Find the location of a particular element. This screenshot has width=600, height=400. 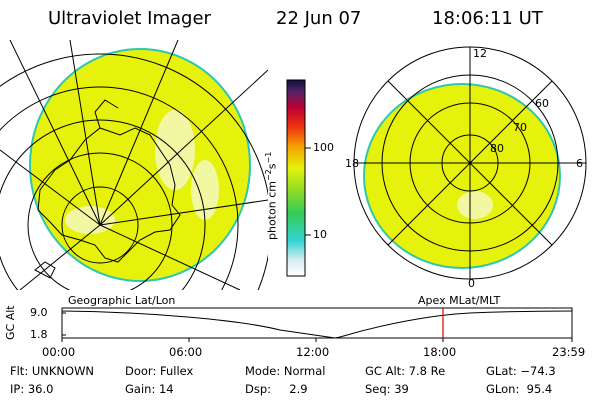

colorbar-tick-10: 10 is located at coordinates (320, 234).